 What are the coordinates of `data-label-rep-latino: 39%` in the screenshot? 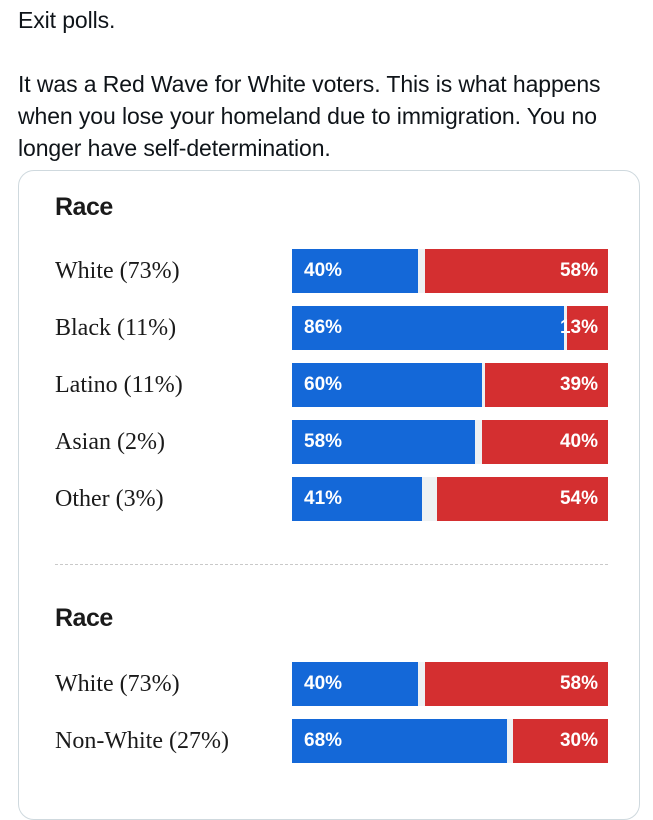 It's located at (578, 384).